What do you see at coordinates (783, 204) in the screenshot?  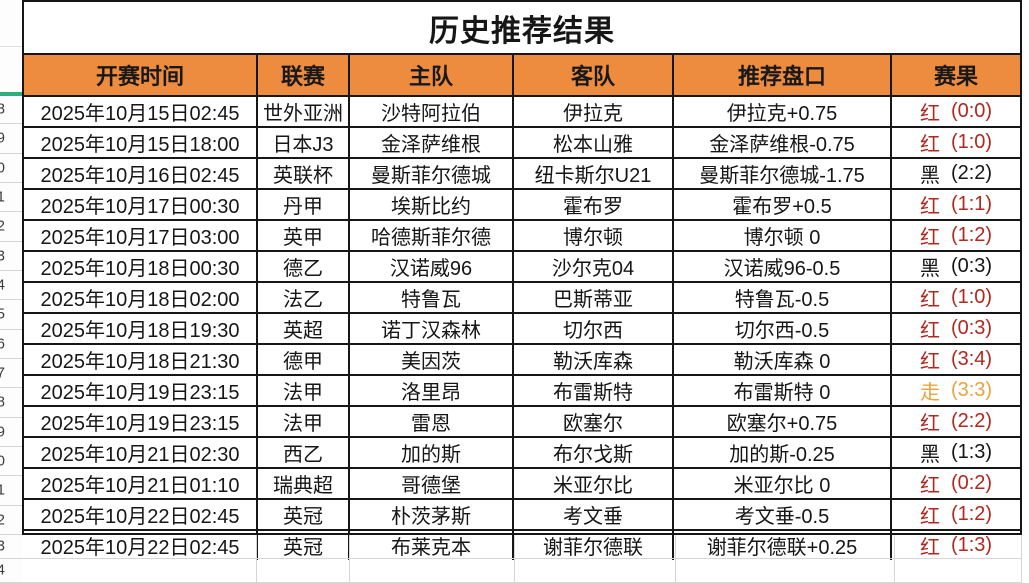 I see `cell-handicap: 霍布罗+0.5` at bounding box center [783, 204].